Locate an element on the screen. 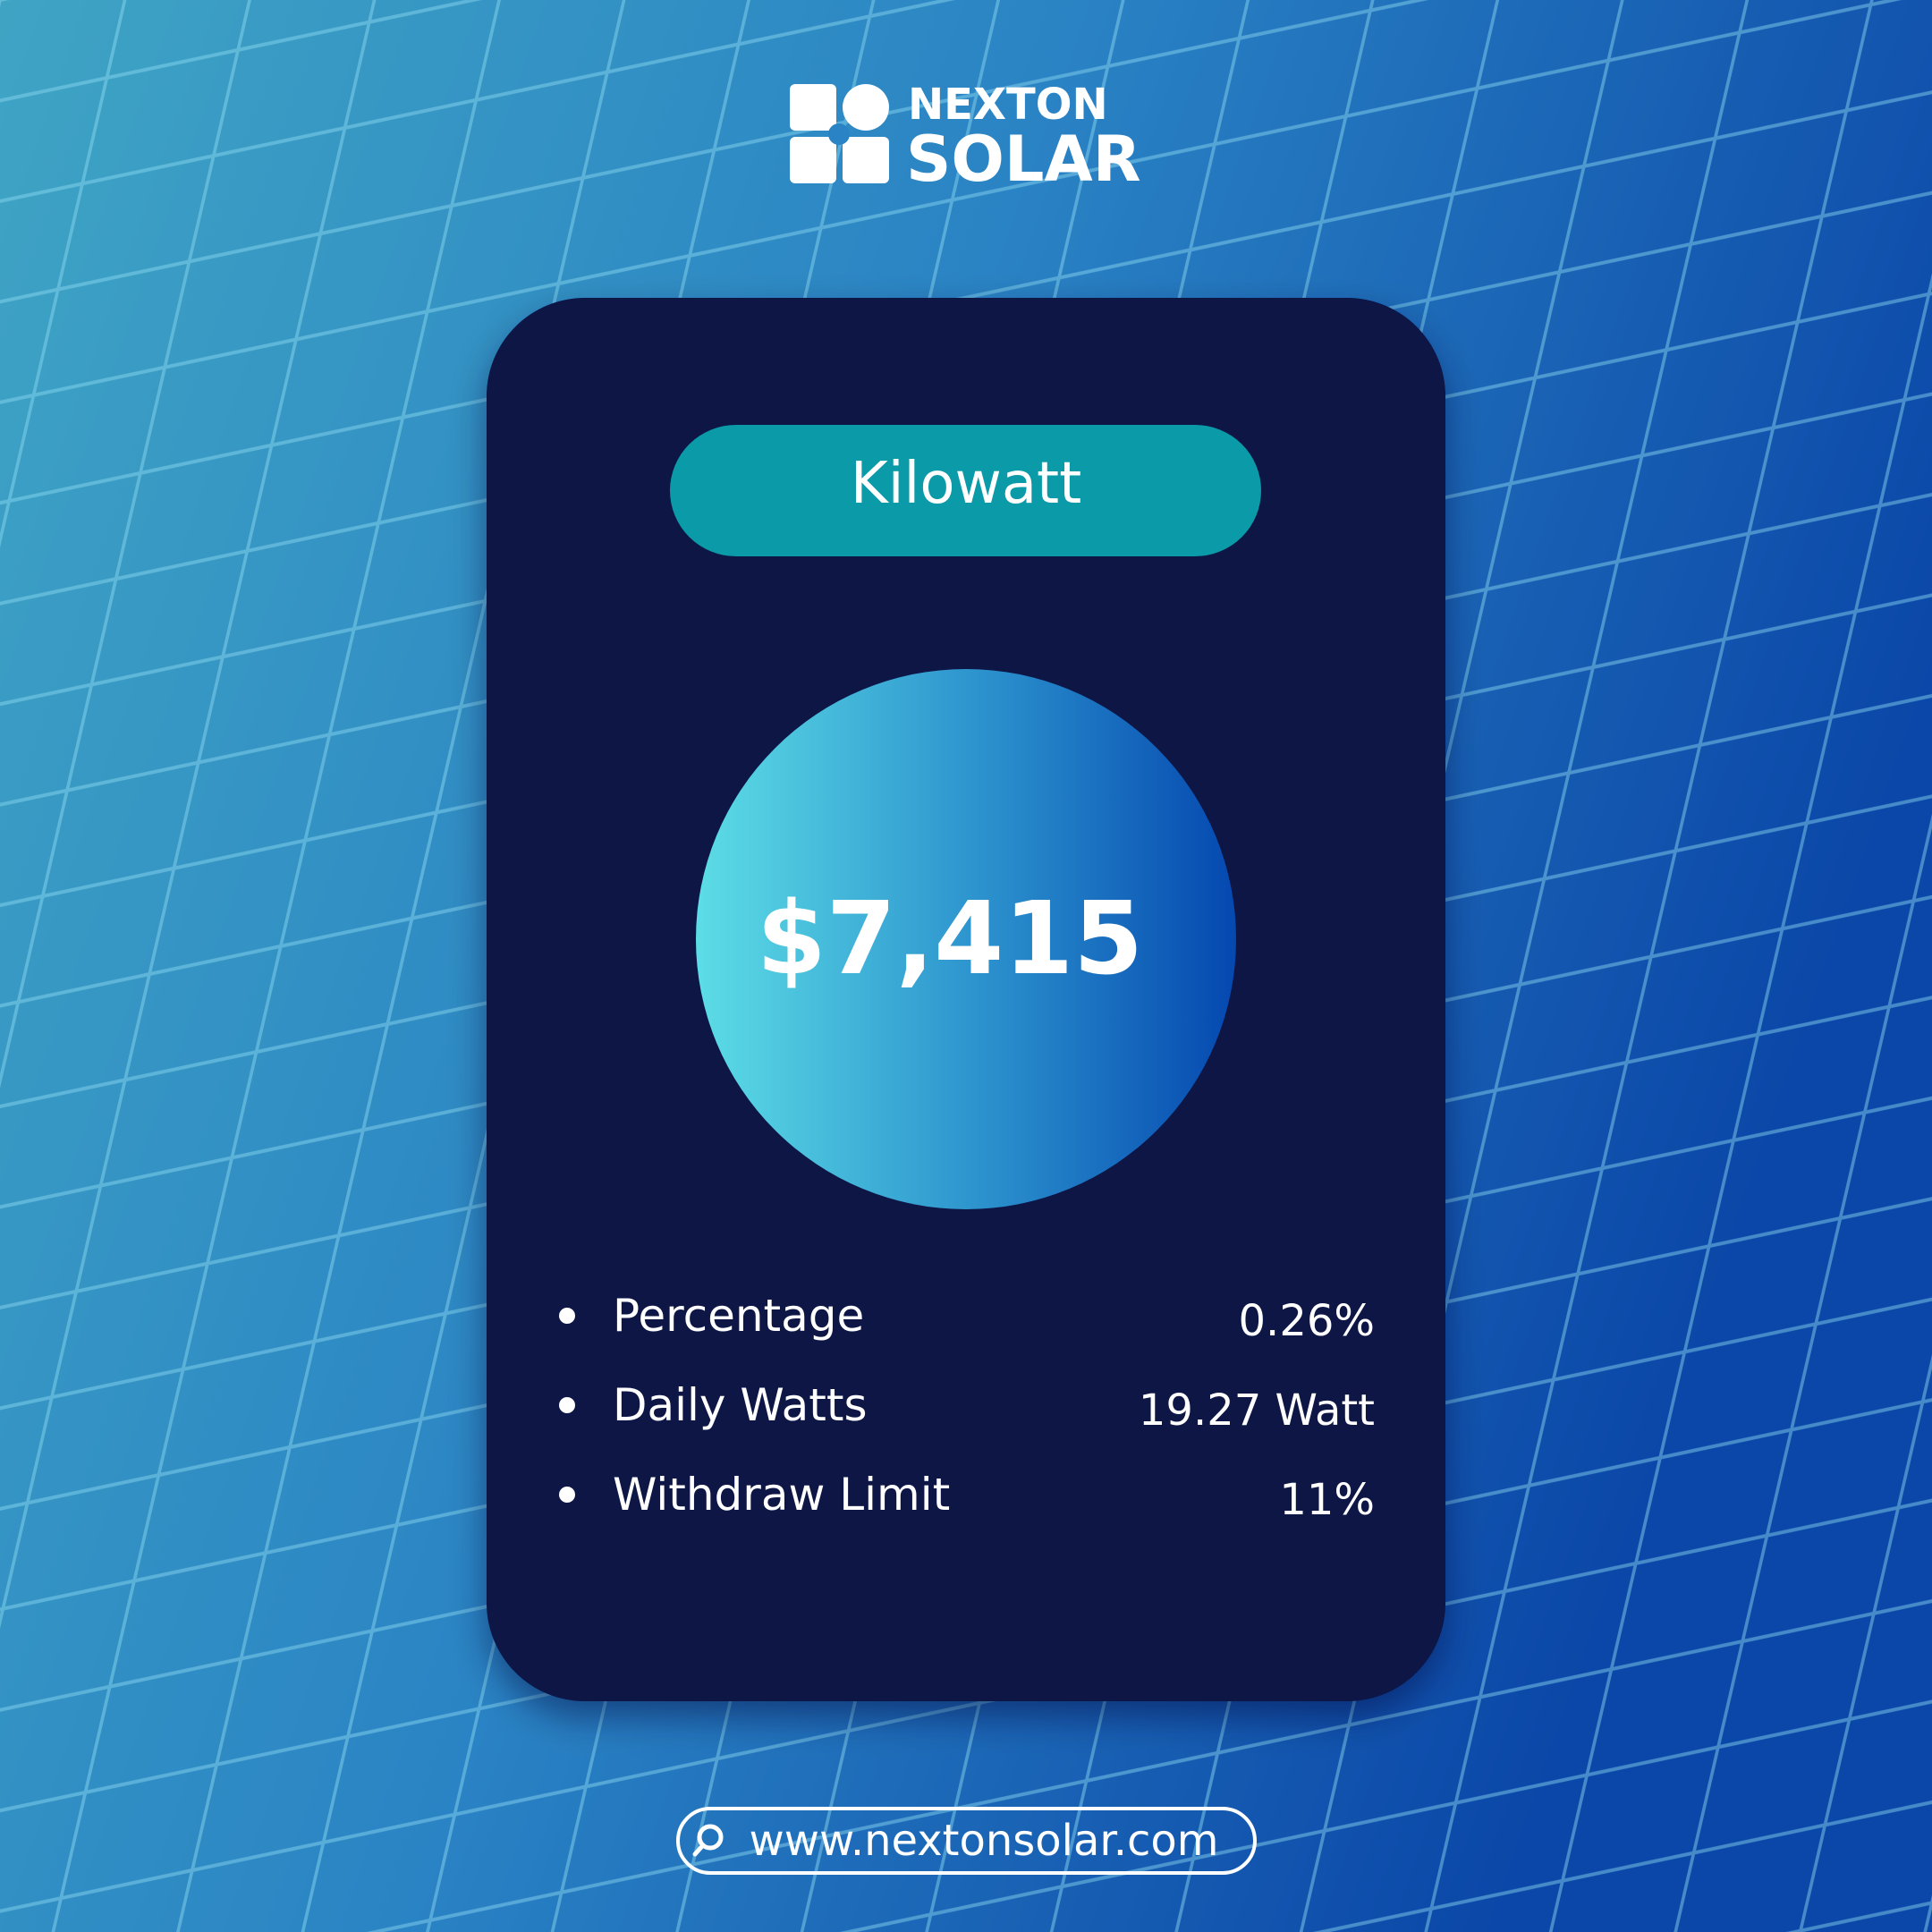 This screenshot has height=1932, width=1932. title-pill is located at coordinates (965, 490).